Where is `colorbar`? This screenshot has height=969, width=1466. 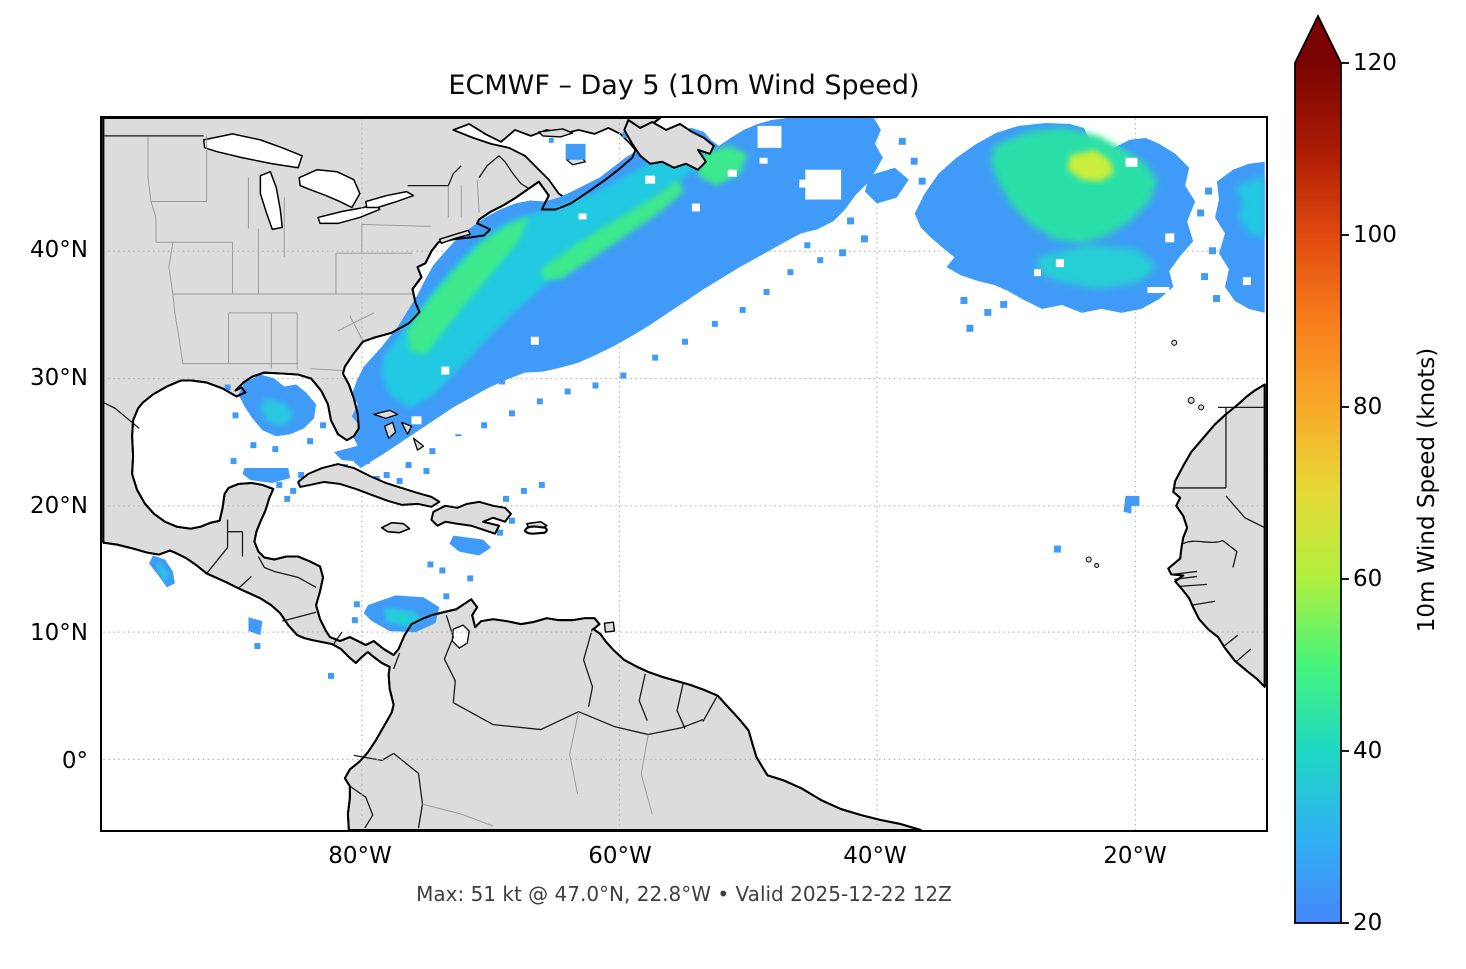 colorbar is located at coordinates (1321, 468).